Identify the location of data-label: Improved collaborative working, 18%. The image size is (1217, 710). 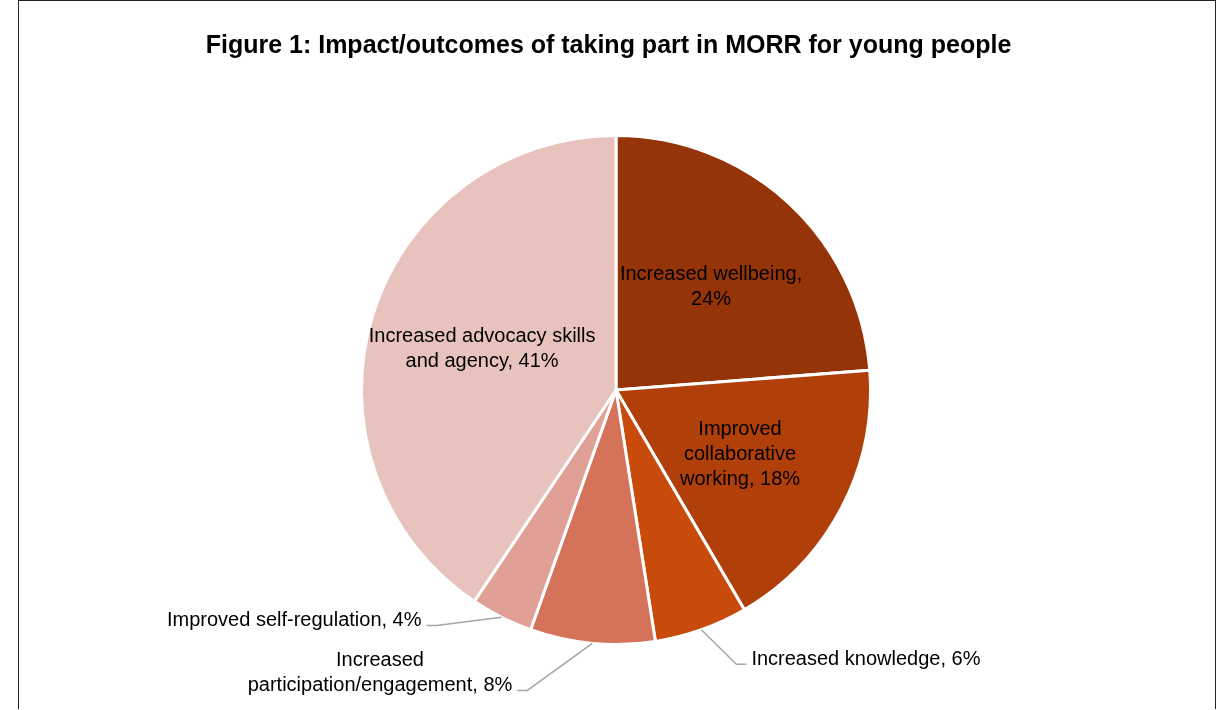
(739, 453).